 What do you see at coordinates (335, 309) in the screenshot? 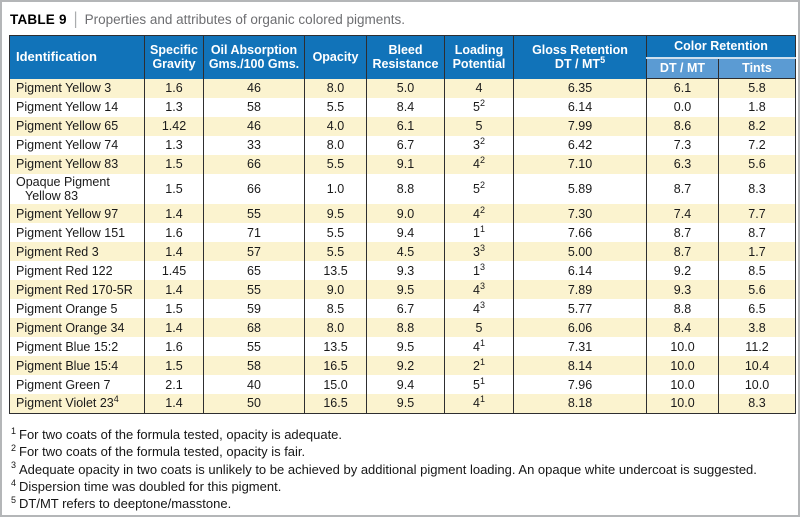
I see `opacity-cell: 8.5` at bounding box center [335, 309].